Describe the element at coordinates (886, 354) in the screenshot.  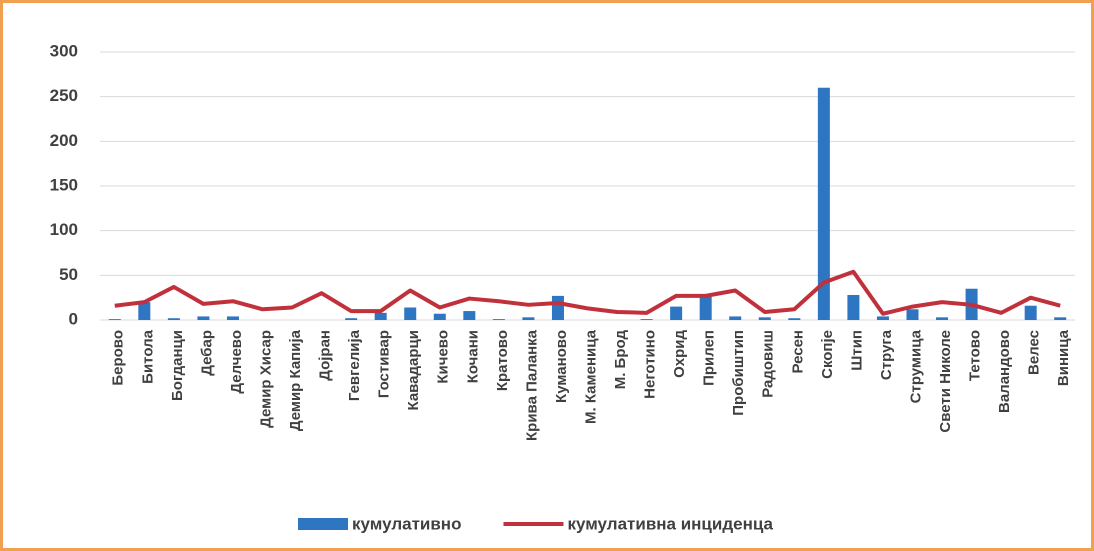
I see `x-tick-label: Струга` at that location.